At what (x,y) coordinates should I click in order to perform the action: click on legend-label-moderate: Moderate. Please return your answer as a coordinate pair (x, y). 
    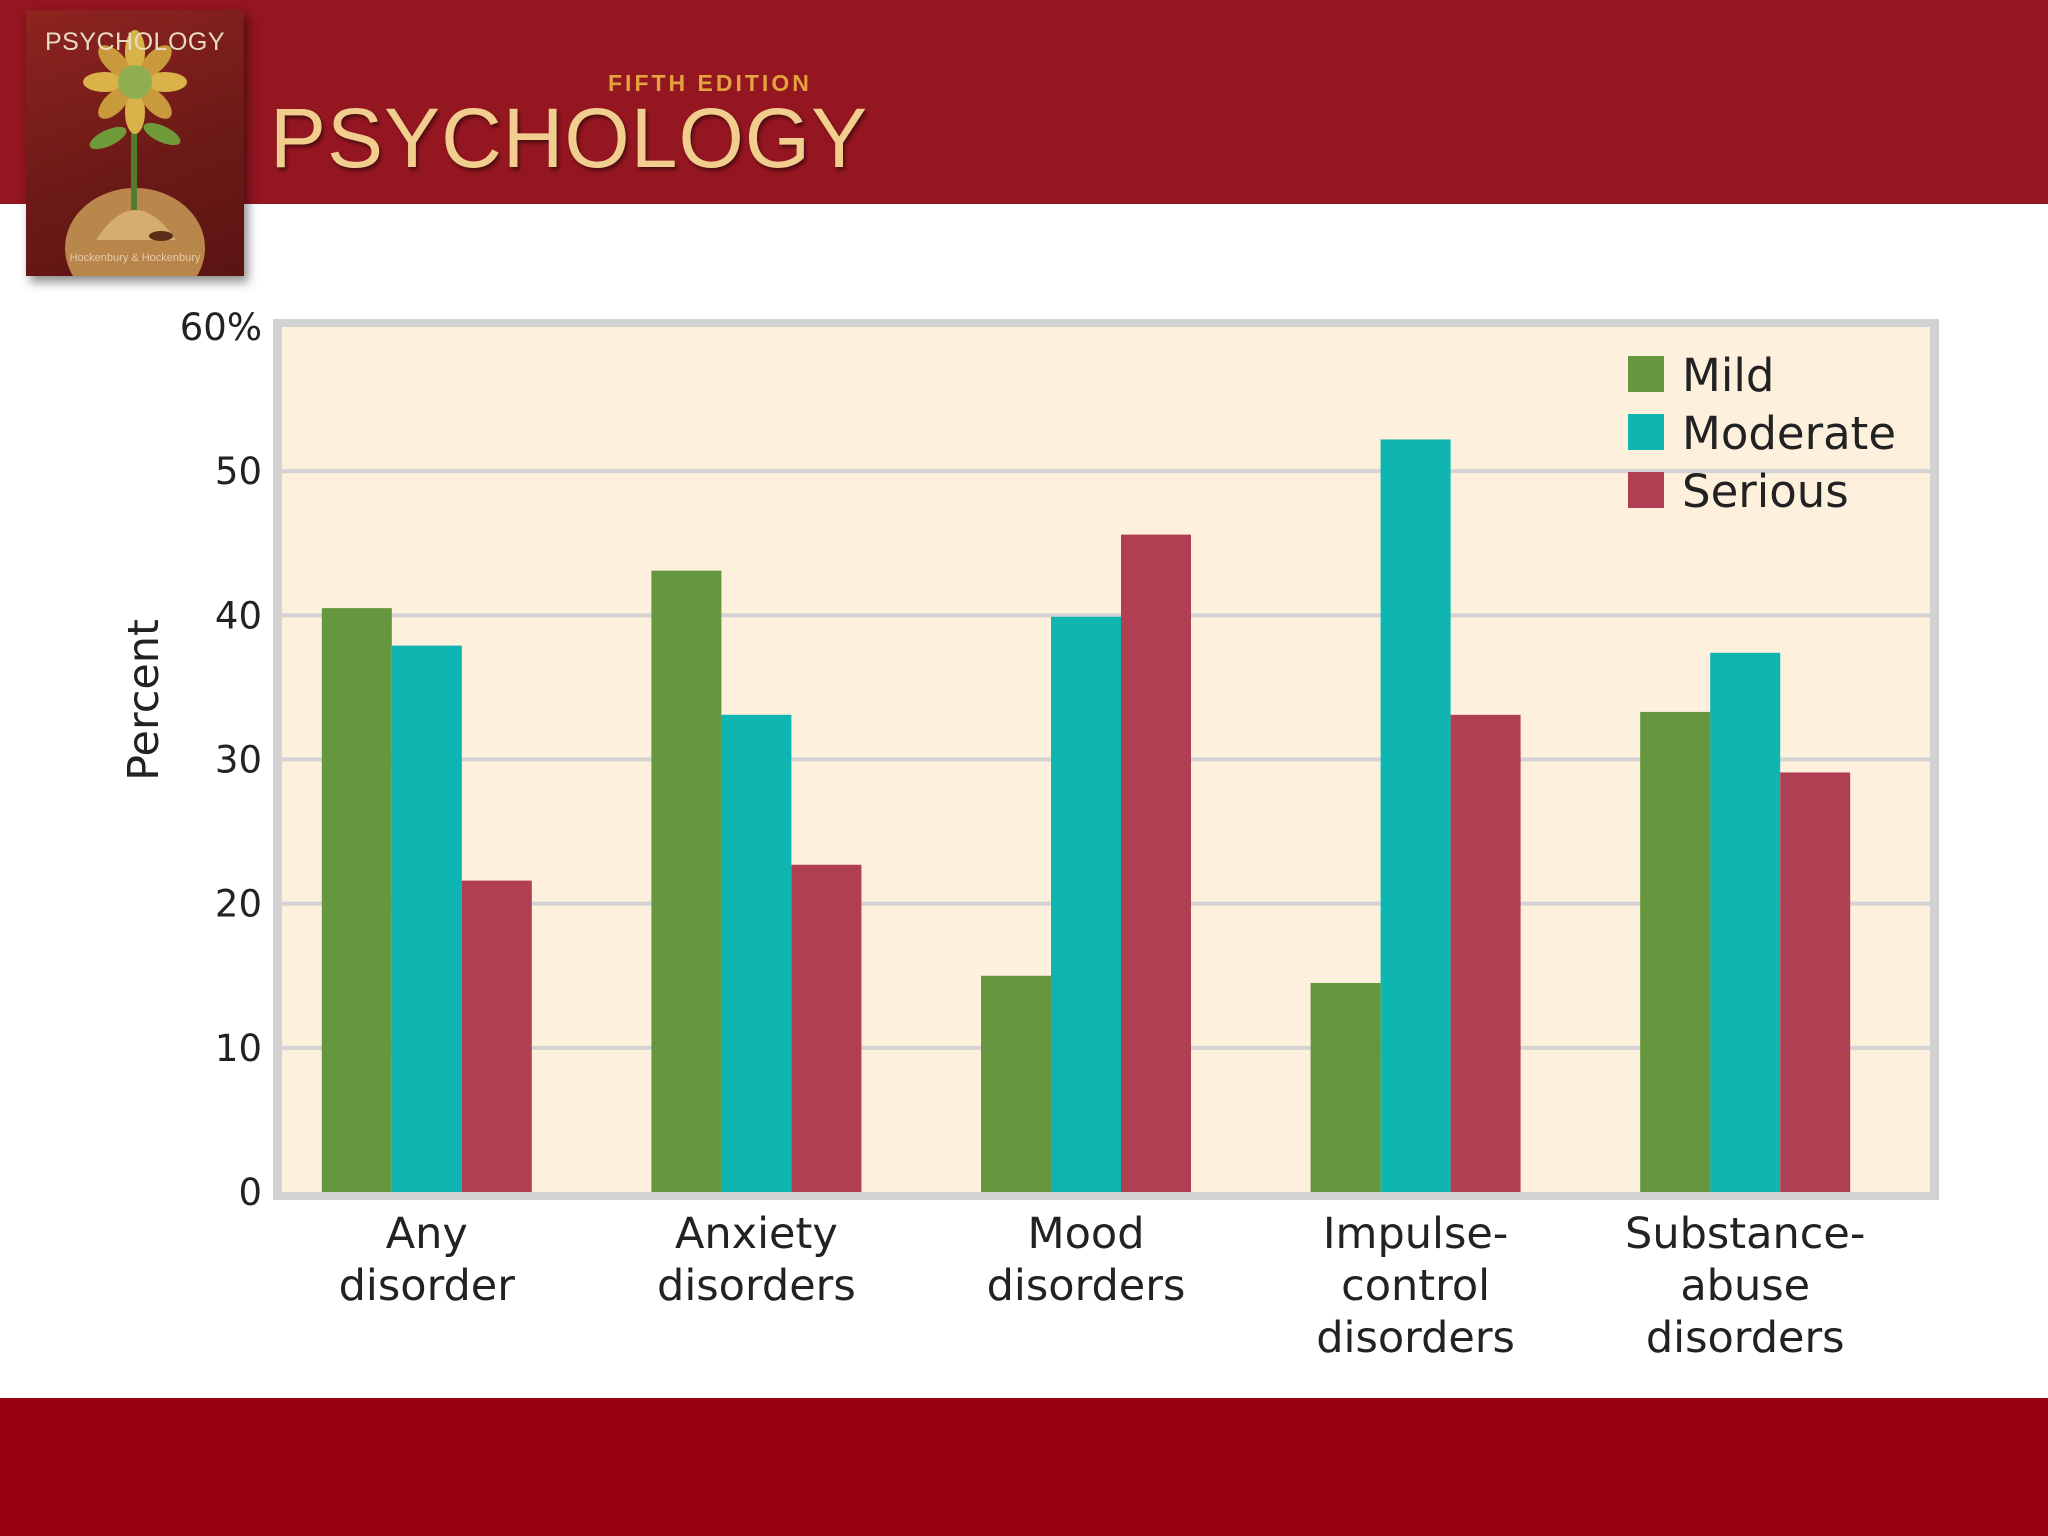
    Looking at the image, I should click on (1789, 433).